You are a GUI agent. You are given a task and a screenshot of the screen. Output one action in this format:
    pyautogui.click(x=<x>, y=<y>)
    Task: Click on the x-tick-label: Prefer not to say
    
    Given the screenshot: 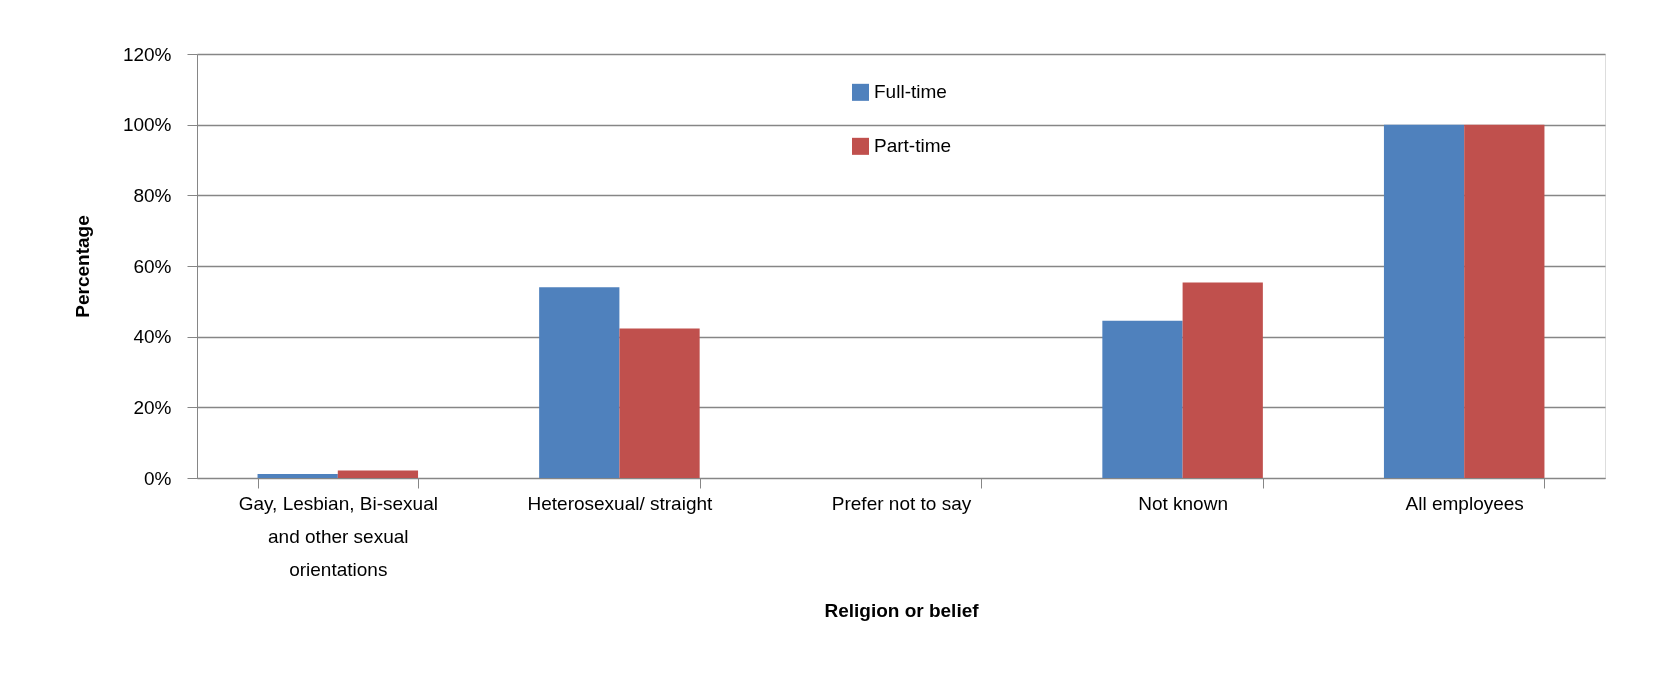 What is the action you would take?
    pyautogui.click(x=901, y=503)
    